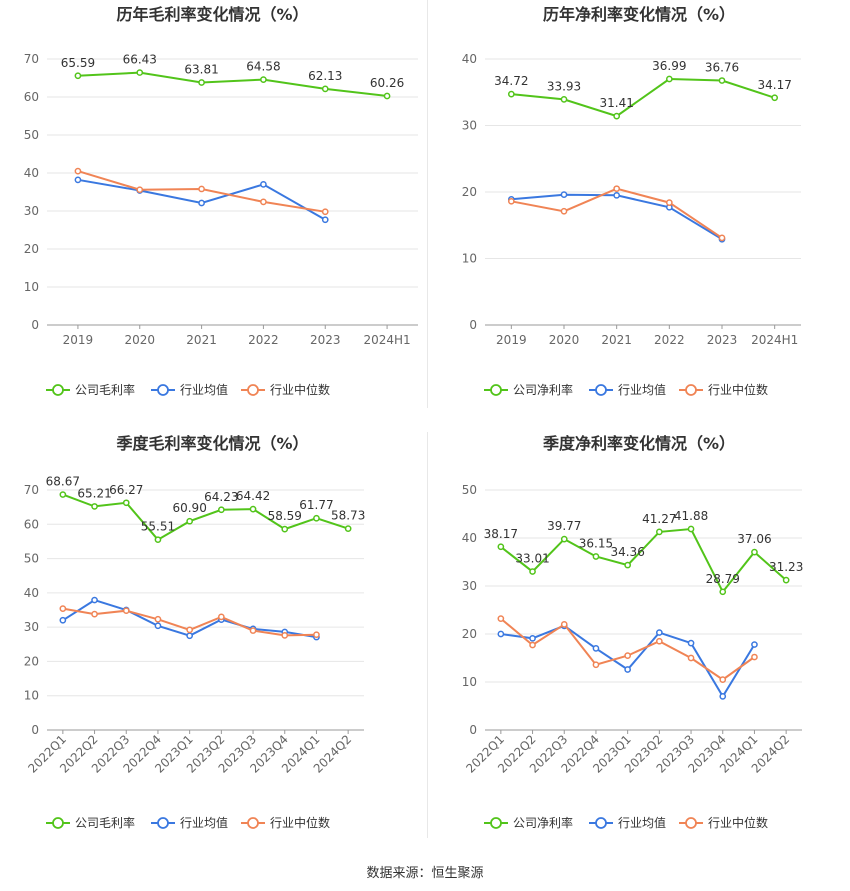 This screenshot has height=891, width=850. What do you see at coordinates (158, 527) in the screenshot?
I see `data-label: 55.51` at bounding box center [158, 527].